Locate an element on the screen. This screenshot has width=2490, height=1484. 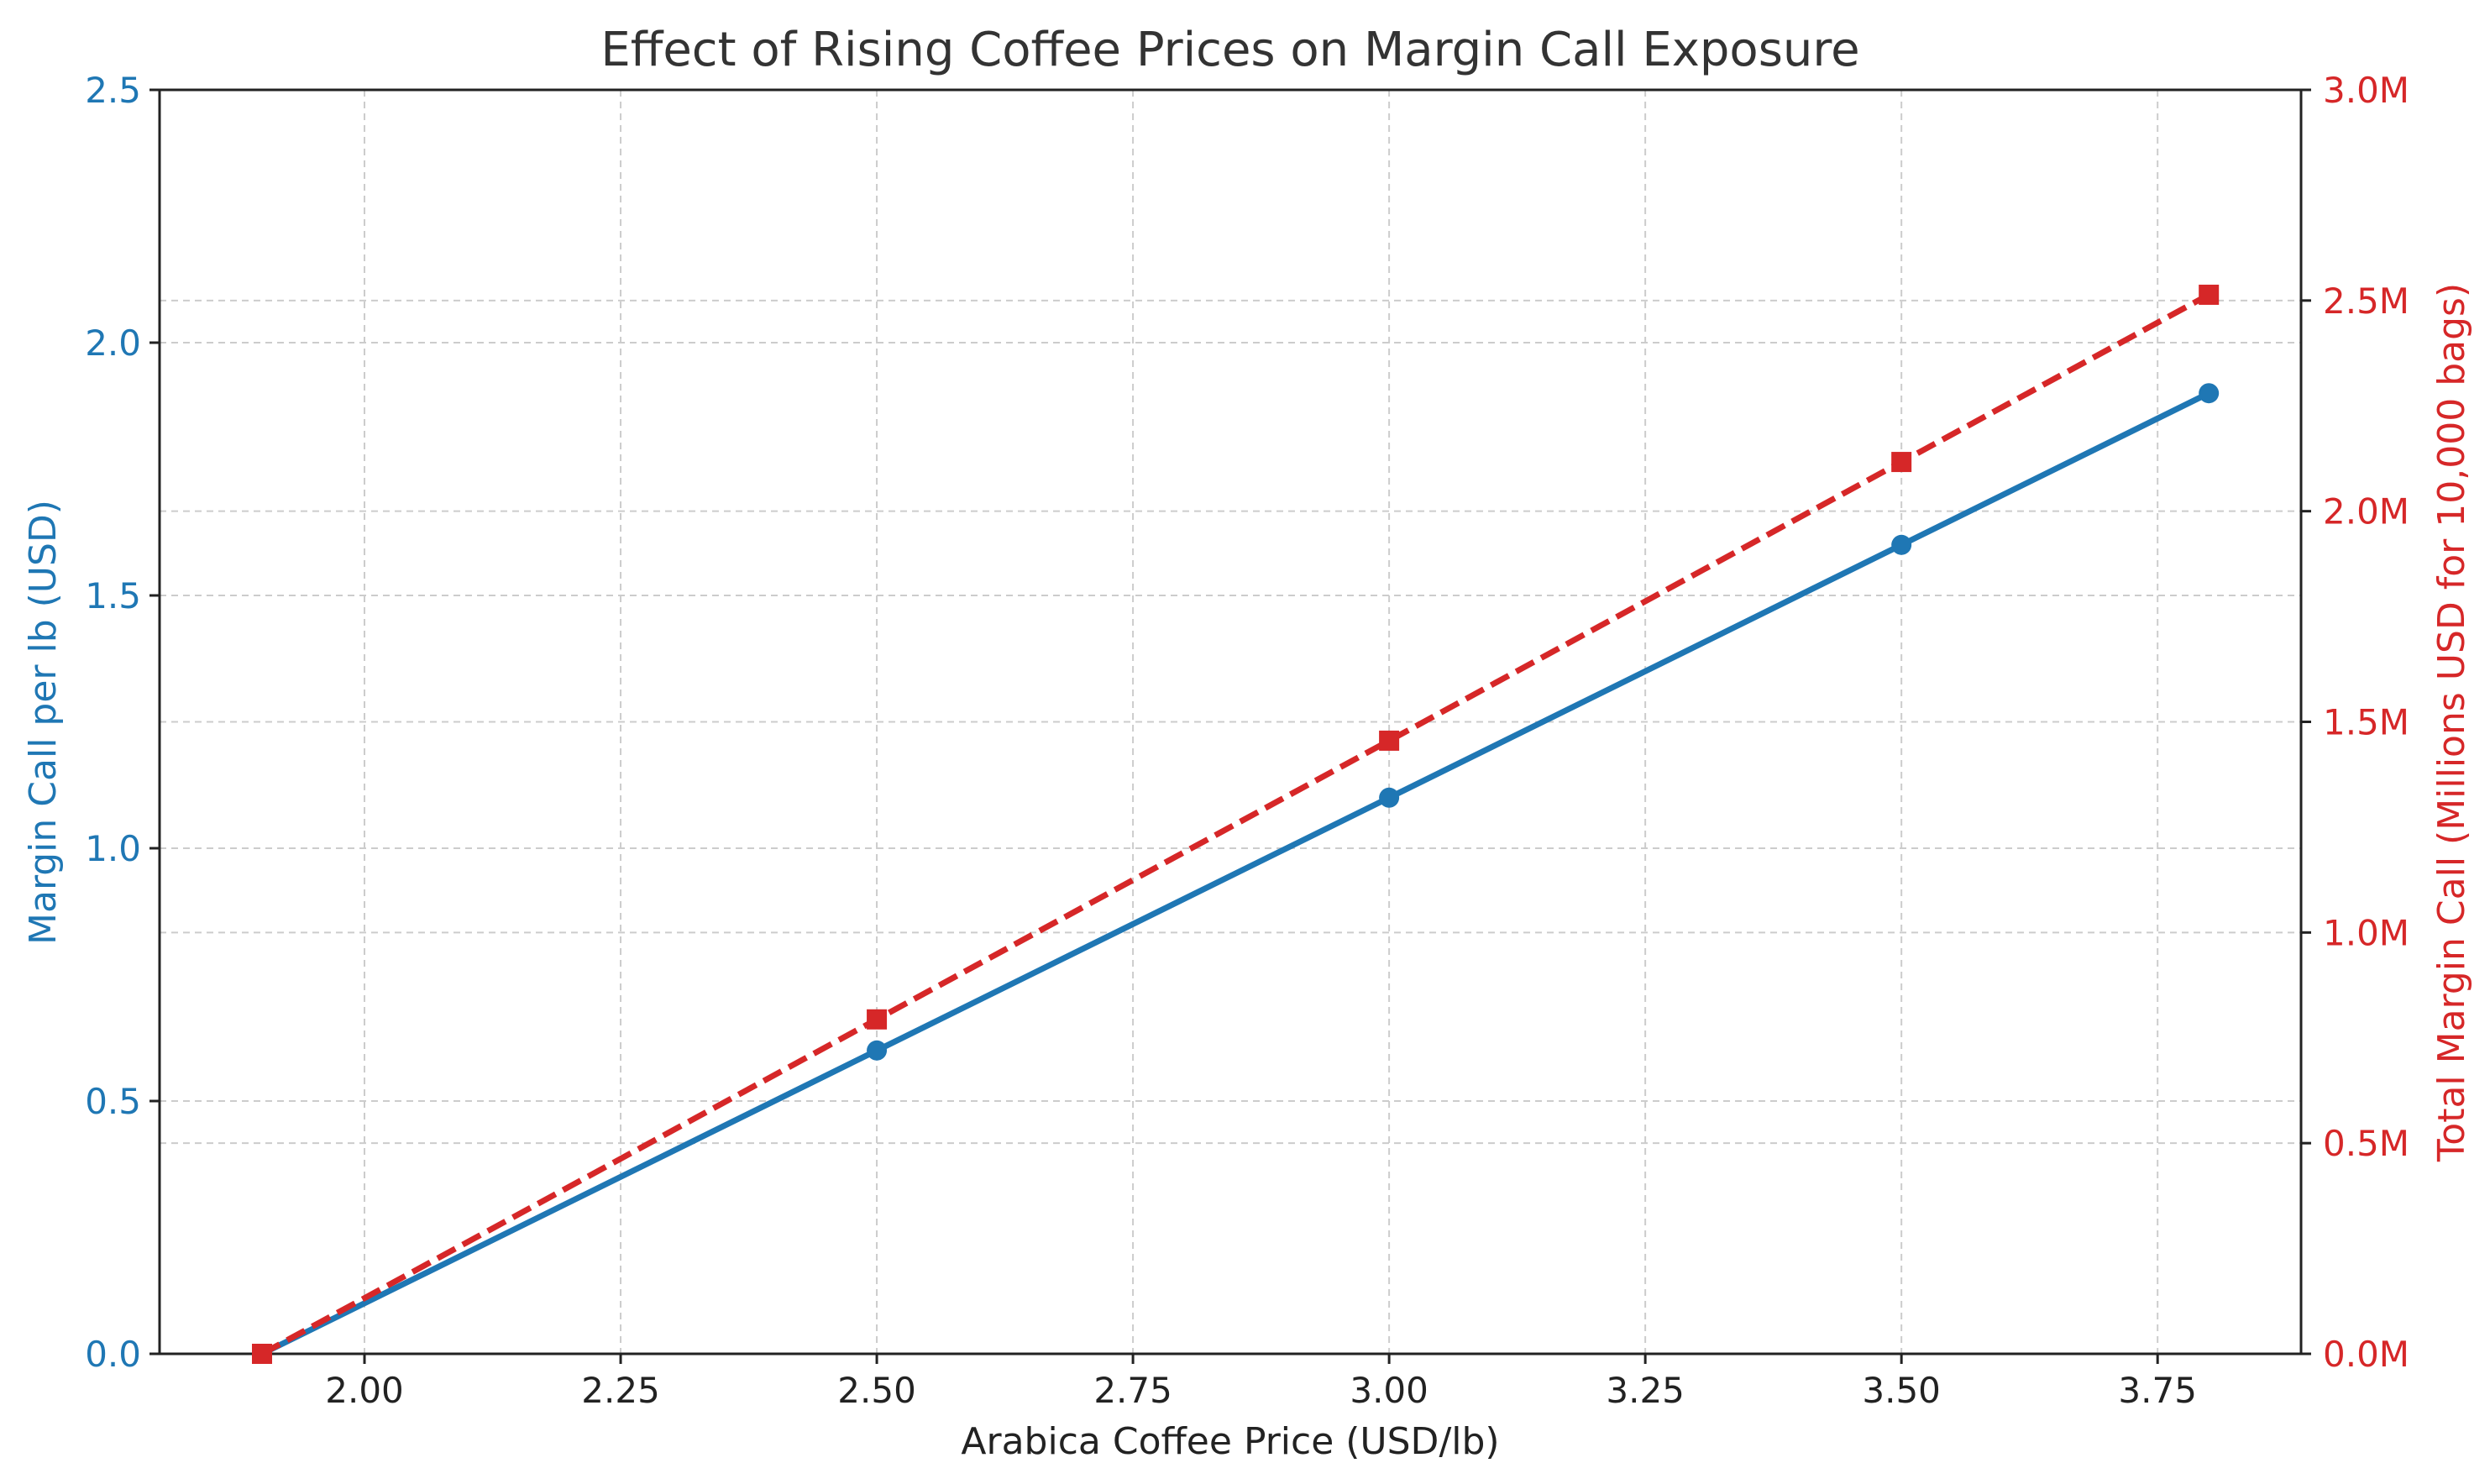
x-tick-label: 2.25 is located at coordinates (620, 1391).